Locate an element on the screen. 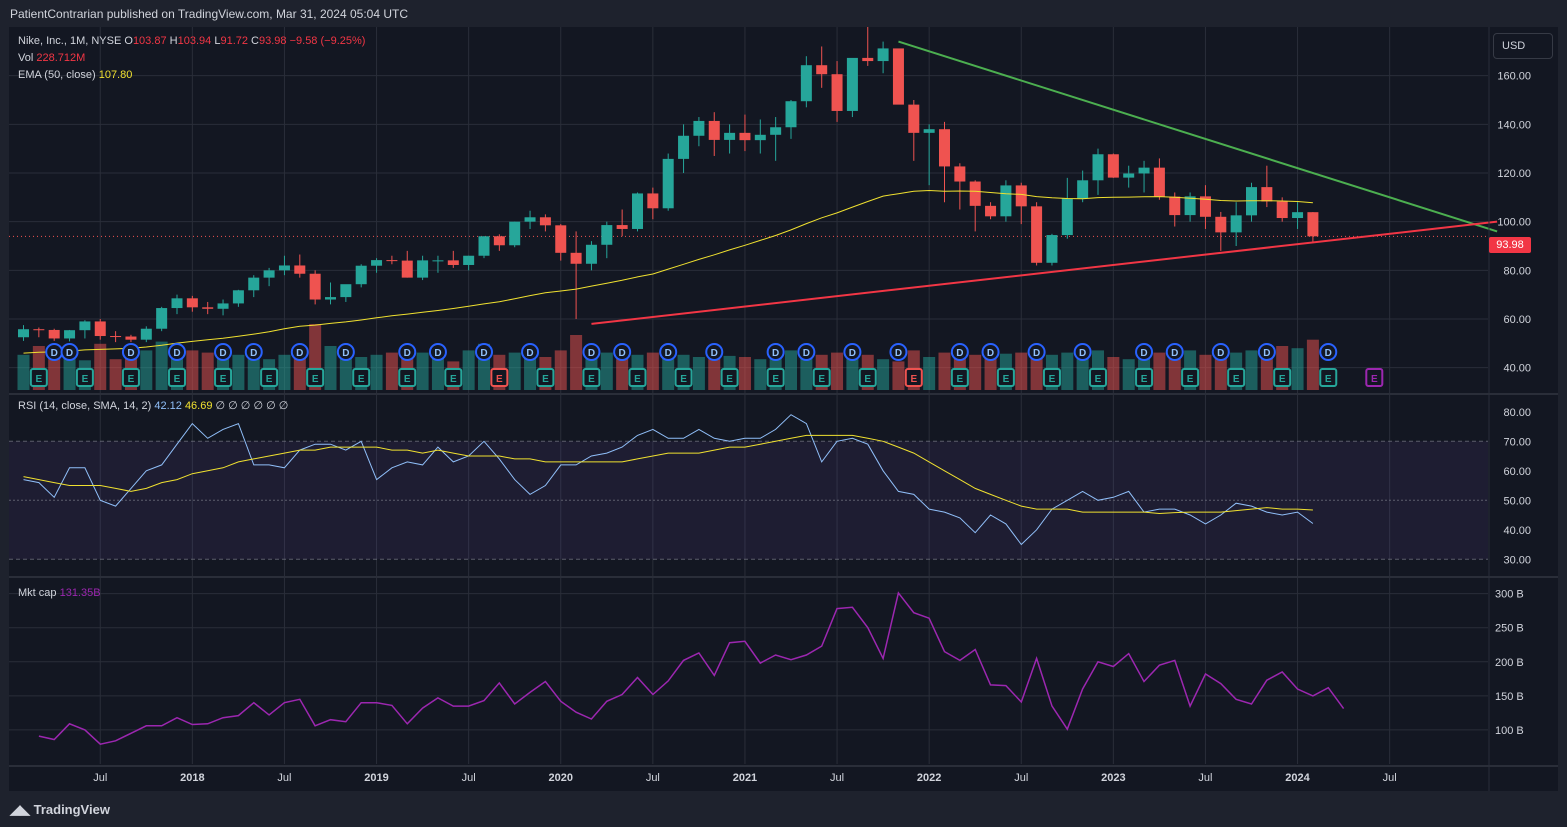 Image resolution: width=1567 pixels, height=827 pixels. change-value: −9.58 (−9.25%) is located at coordinates (327, 41).